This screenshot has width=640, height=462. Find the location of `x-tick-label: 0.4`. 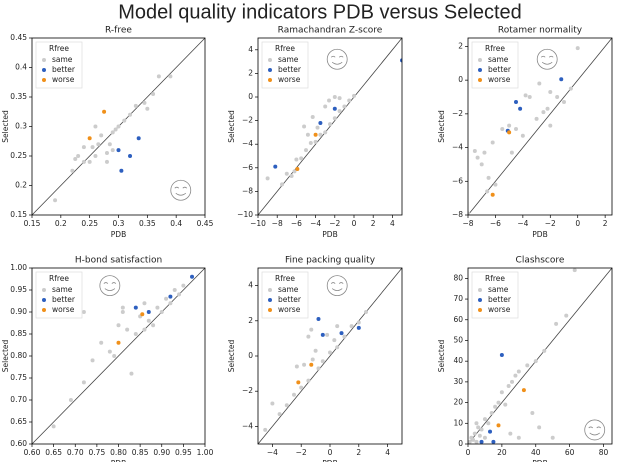

x-tick-label: 0.4 is located at coordinates (176, 223).